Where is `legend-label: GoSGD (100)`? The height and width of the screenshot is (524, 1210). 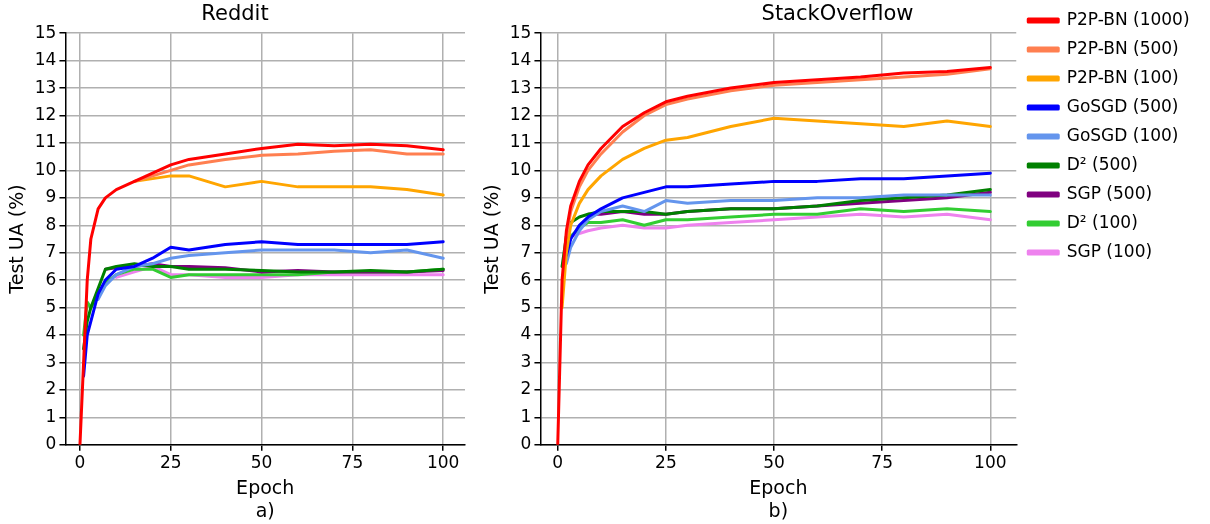
legend-label: GoSGD (100) is located at coordinates (1122, 134).